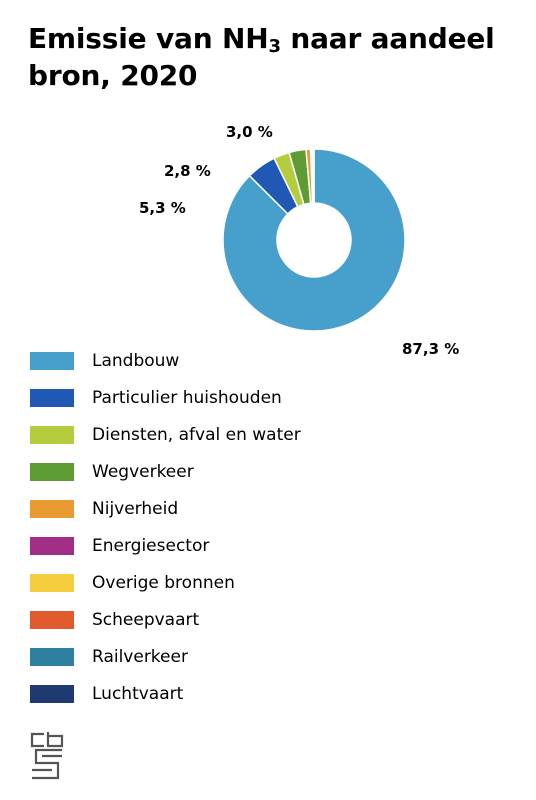 The width and height of the screenshot is (536, 800). What do you see at coordinates (140, 656) in the screenshot?
I see `legend-label: Railverkeer` at bounding box center [140, 656].